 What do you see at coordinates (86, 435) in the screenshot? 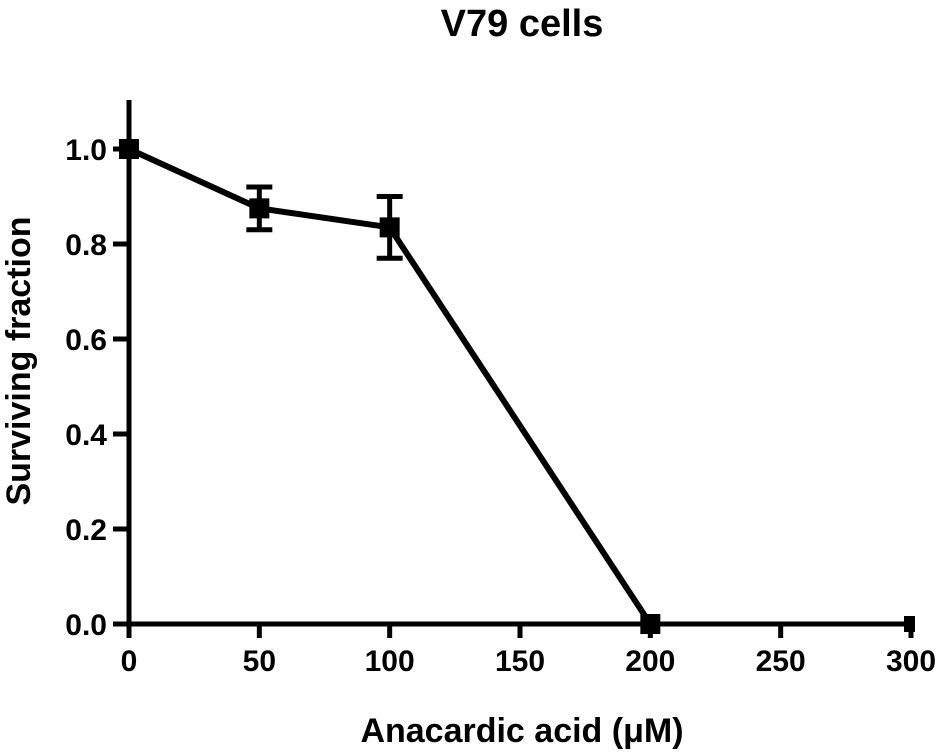
I see `y-tick-label: 0.4` at bounding box center [86, 435].